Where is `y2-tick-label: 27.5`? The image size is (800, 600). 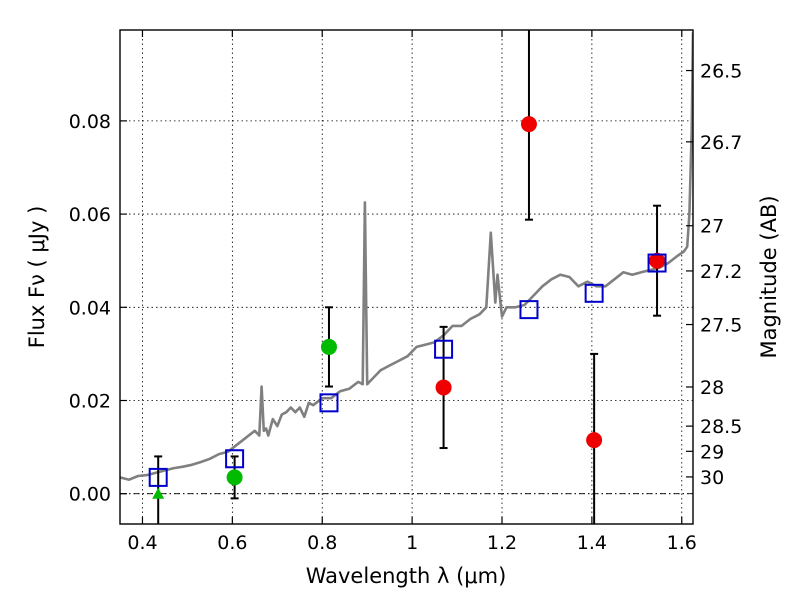
y2-tick-label: 27.5 is located at coordinates (721, 326).